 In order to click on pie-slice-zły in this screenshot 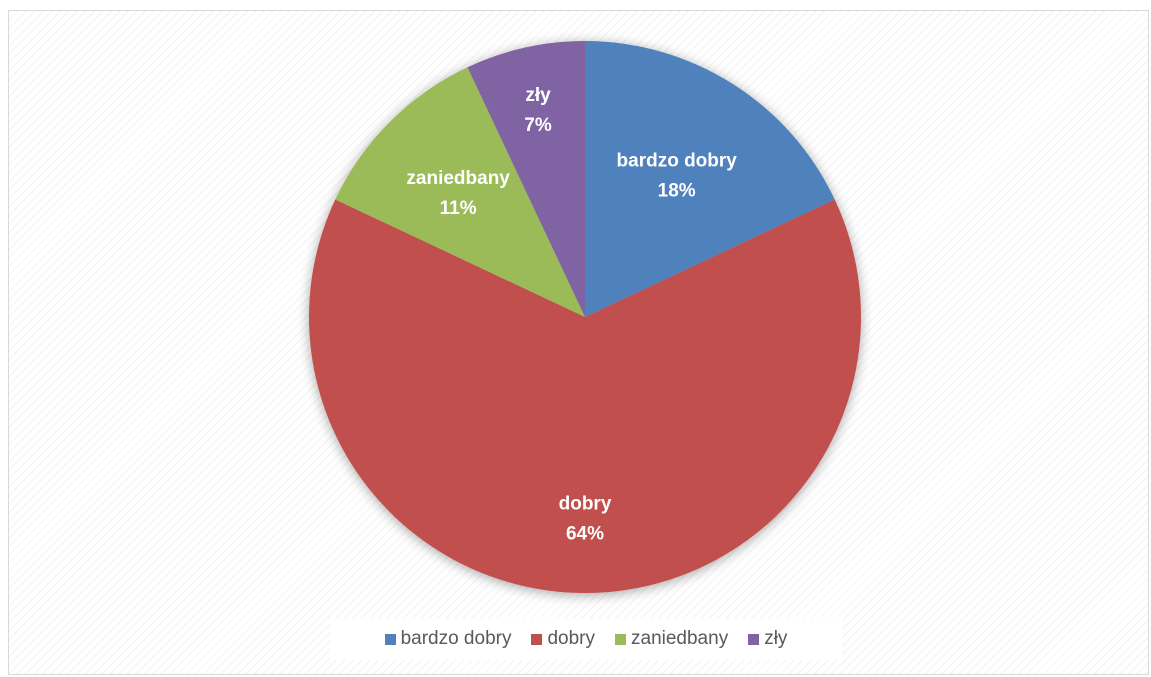, I will do `click(526, 179)`.